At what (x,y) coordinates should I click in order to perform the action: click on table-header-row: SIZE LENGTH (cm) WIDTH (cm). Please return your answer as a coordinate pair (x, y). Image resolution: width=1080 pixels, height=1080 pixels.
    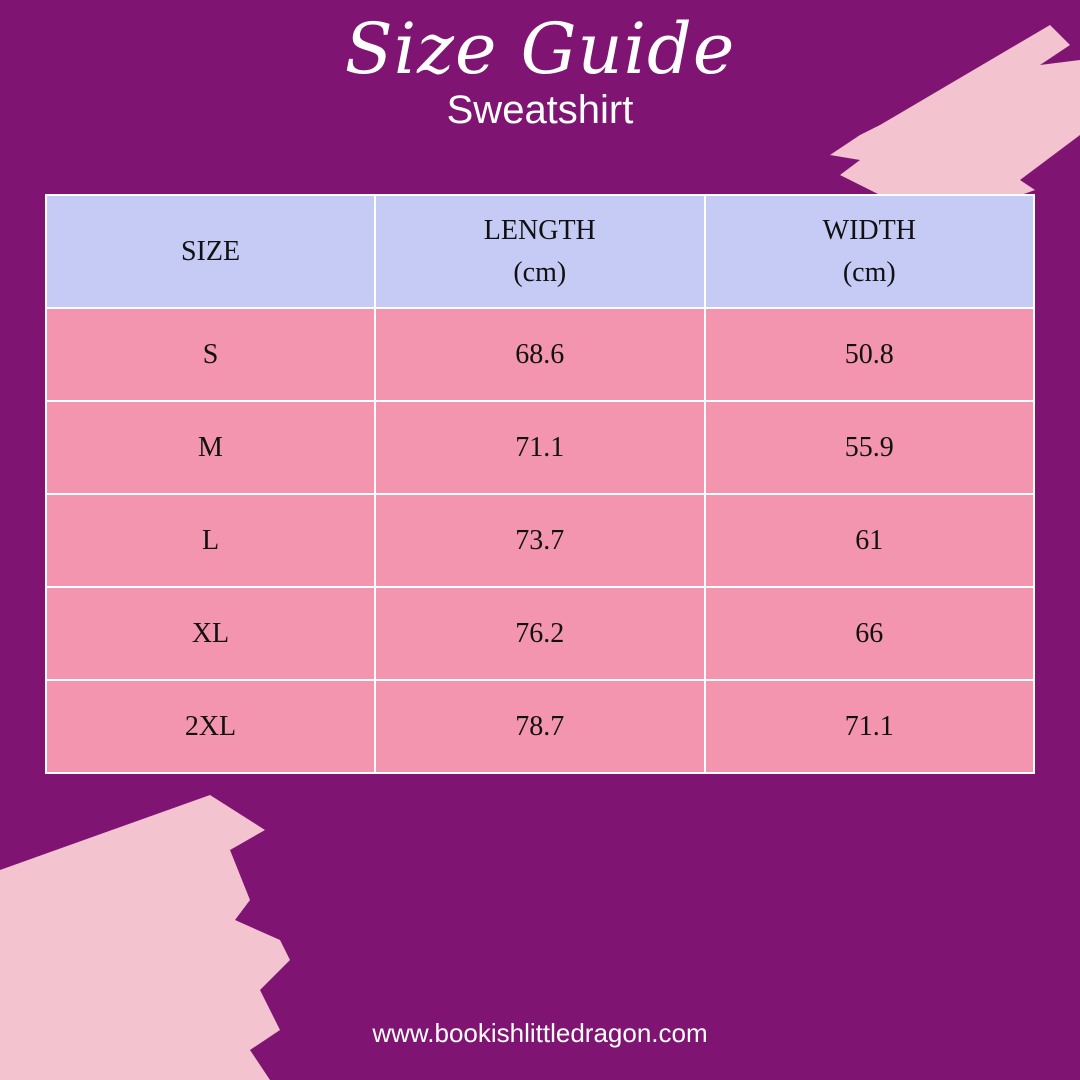
    Looking at the image, I should click on (540, 251).